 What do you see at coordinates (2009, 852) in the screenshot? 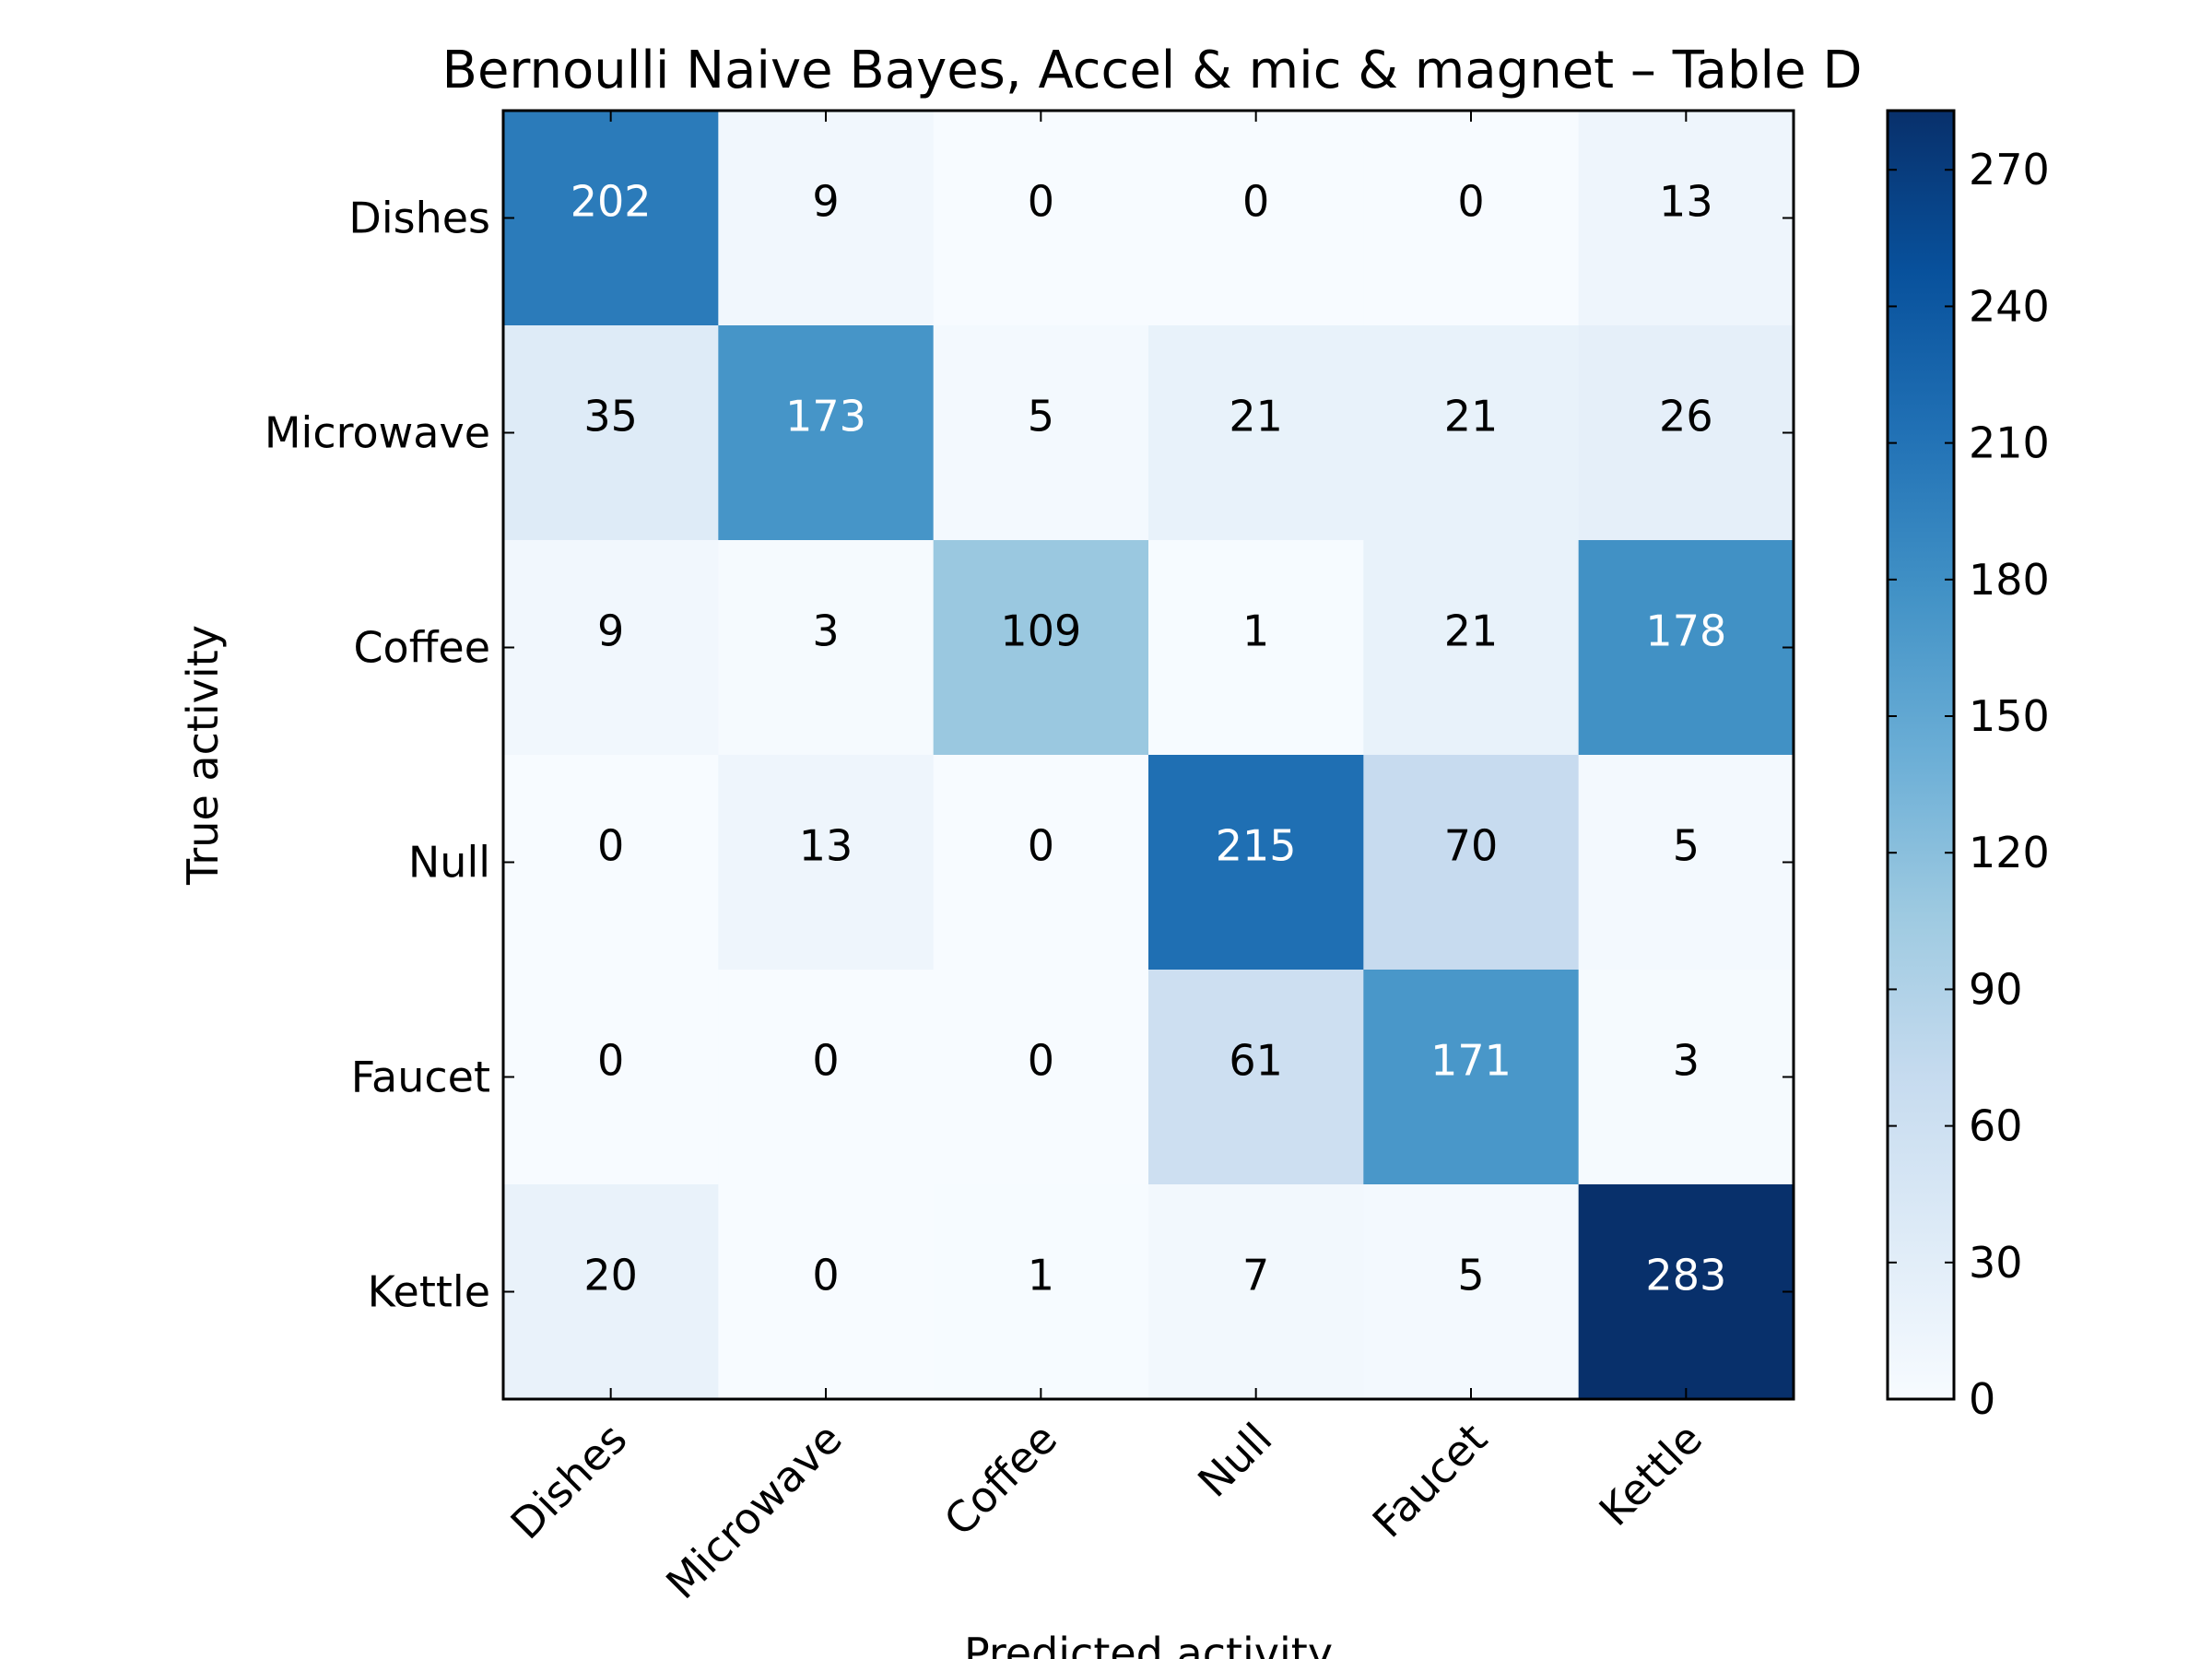
I see `colorbar-tick-label: 120` at bounding box center [2009, 852].